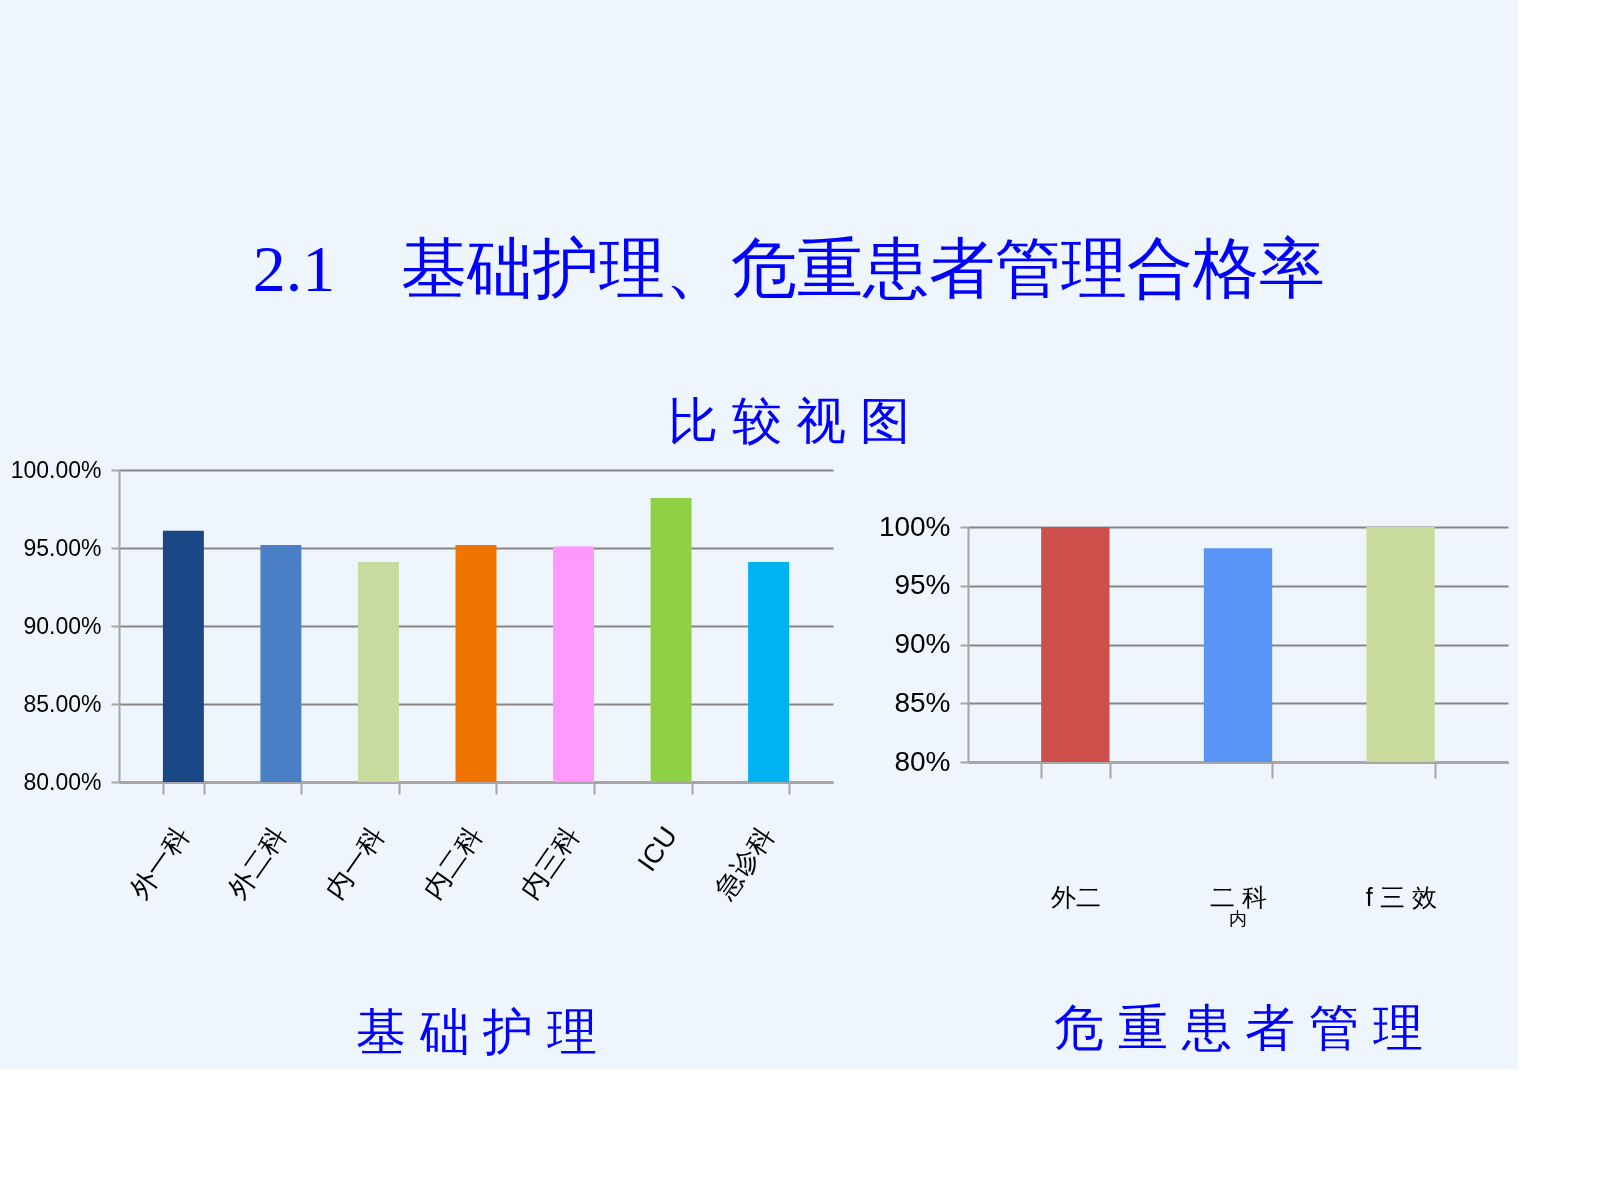  Describe the element at coordinates (922, 702) in the screenshot. I see `y-tick-label: 85%` at that location.